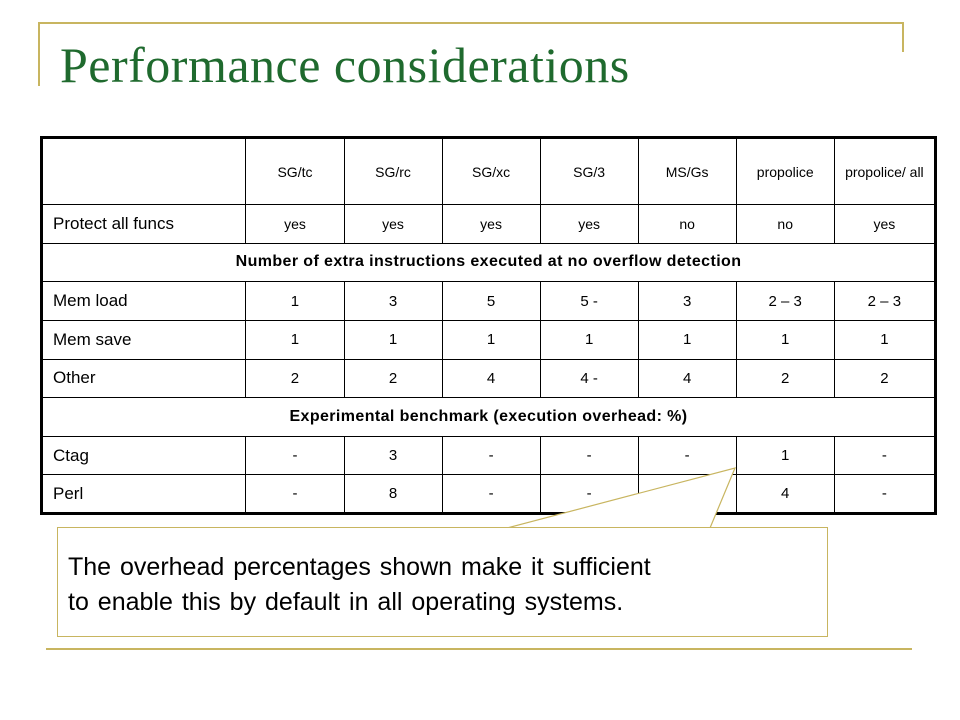  I want to click on slide-frame-top, so click(471, 23).